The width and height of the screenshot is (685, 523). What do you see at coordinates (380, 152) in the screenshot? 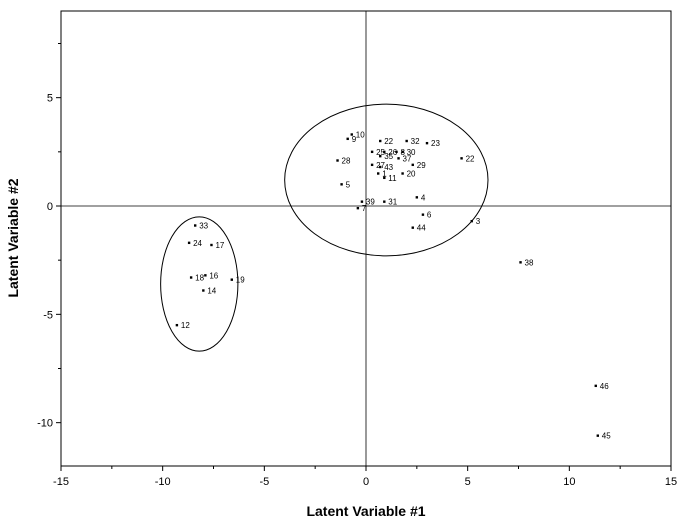
I see `point-label: 25` at bounding box center [380, 152].